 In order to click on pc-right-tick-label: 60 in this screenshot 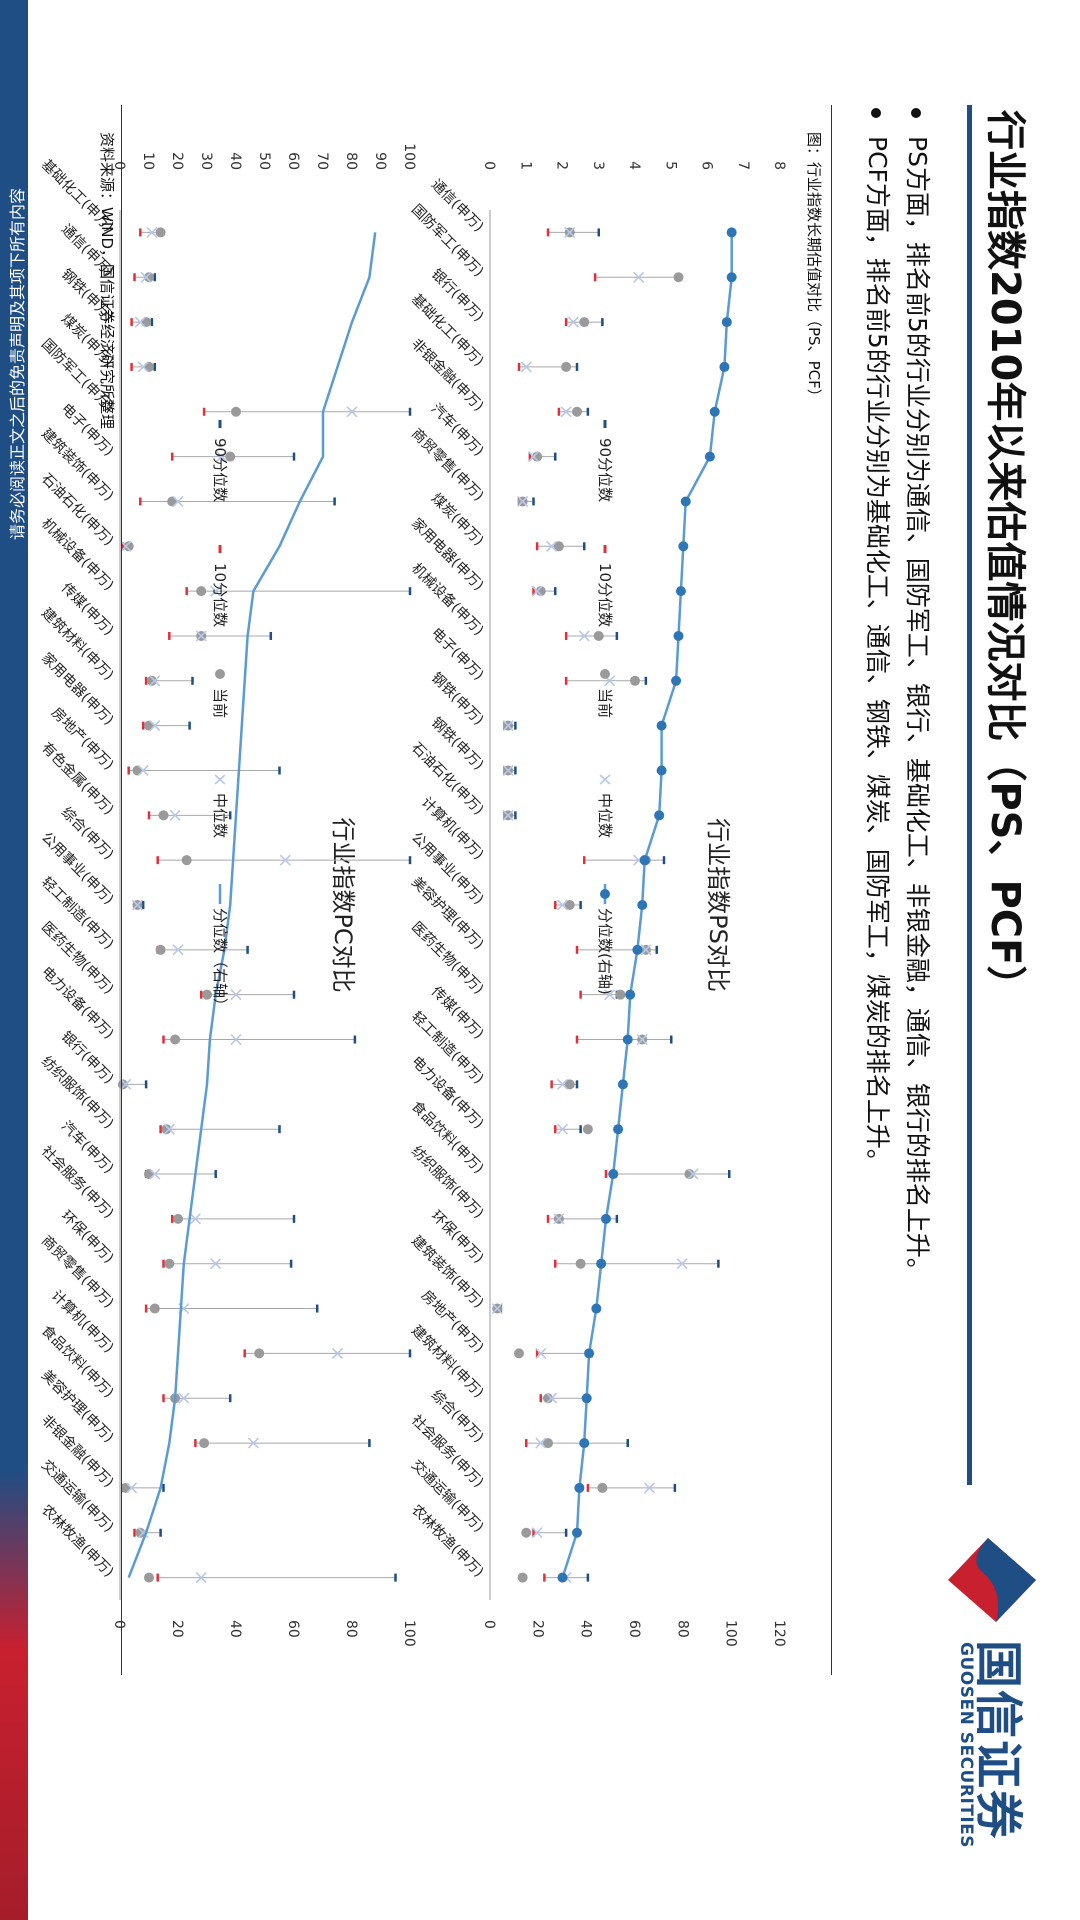, I will do `click(293, 1629)`.